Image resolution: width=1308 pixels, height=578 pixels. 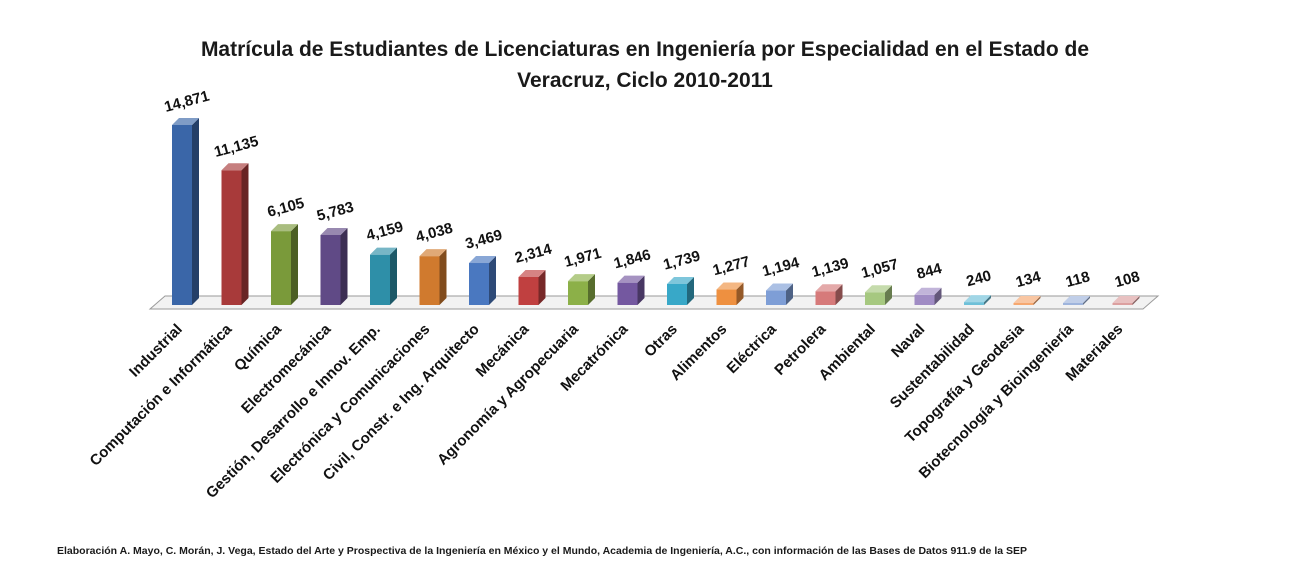 I want to click on value-label: 6,105, so click(x=286, y=208).